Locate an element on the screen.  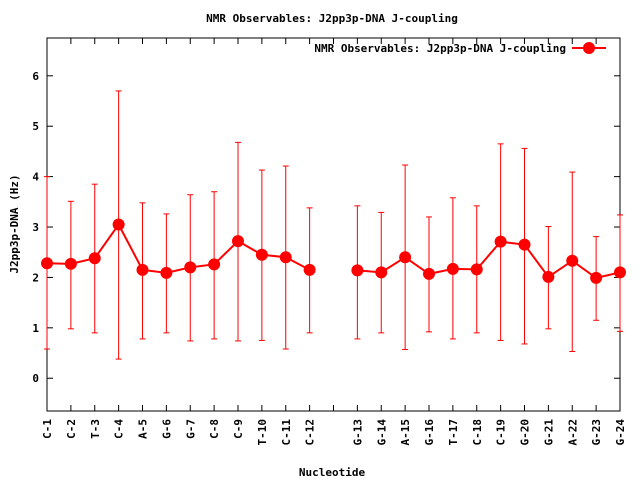
x-tick-label: G-24 is located at coordinates (620, 432).